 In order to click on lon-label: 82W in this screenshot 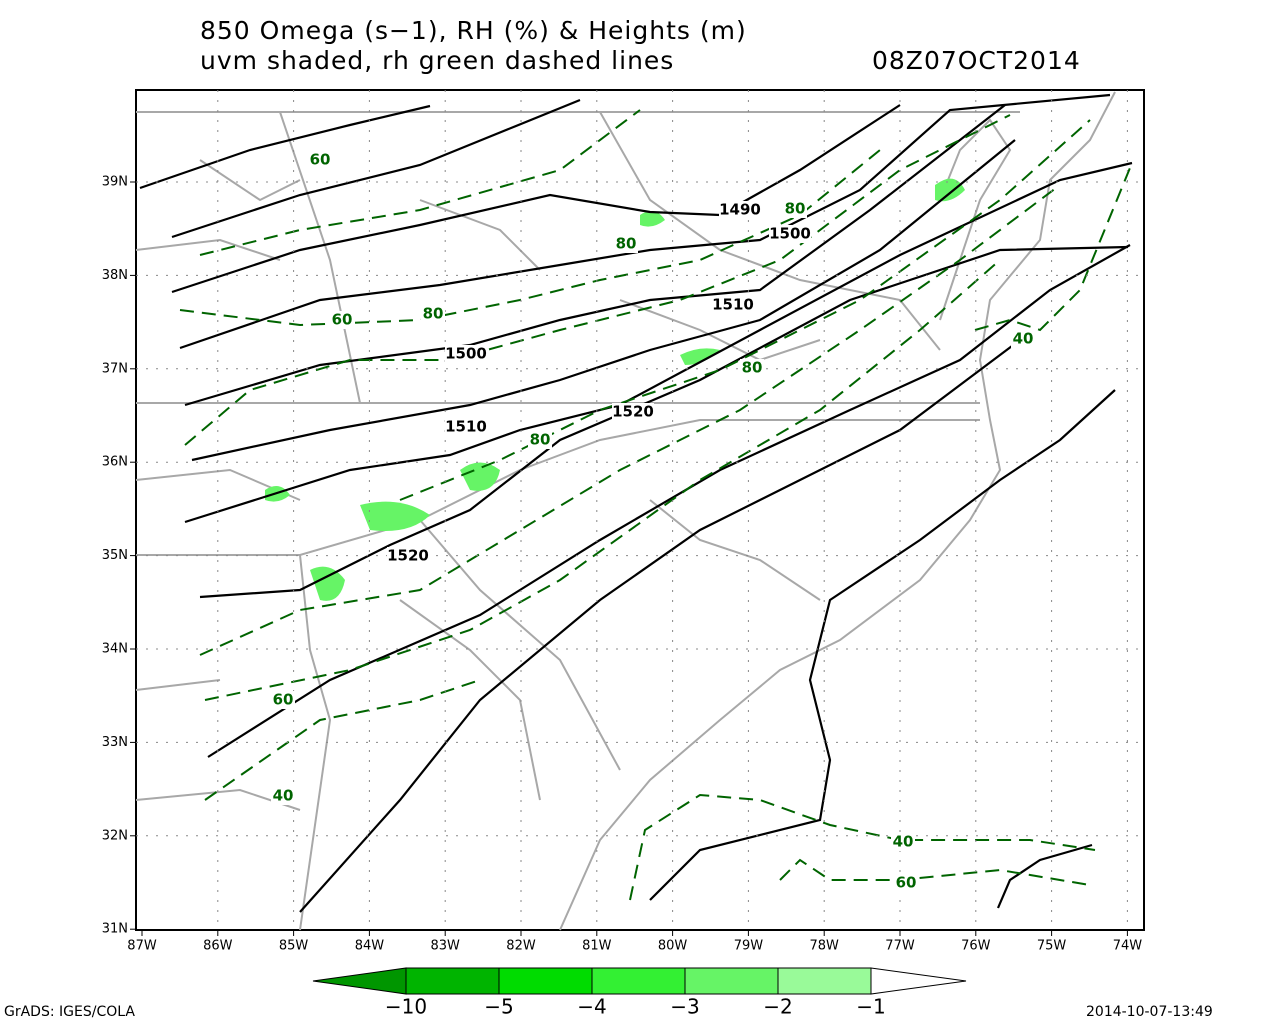, I will do `click(521, 946)`.